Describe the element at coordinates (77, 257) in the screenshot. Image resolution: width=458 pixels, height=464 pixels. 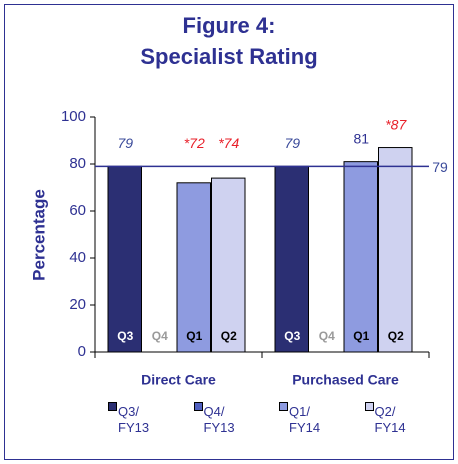
I see `y-tick-label: 40` at that location.